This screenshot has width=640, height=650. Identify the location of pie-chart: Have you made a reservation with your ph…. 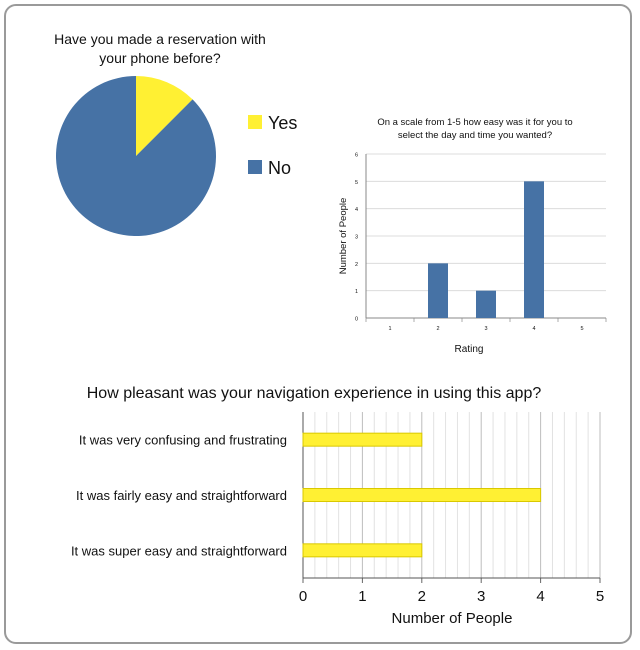
(175, 133).